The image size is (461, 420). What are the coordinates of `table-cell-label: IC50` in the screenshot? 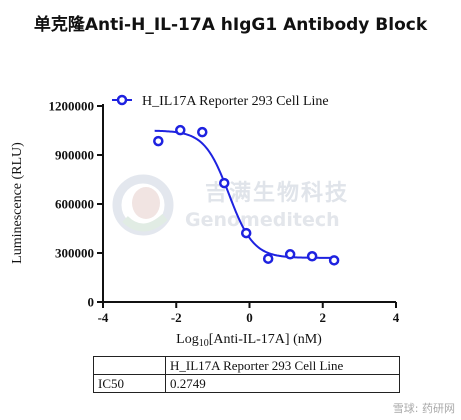 It's located at (129, 383).